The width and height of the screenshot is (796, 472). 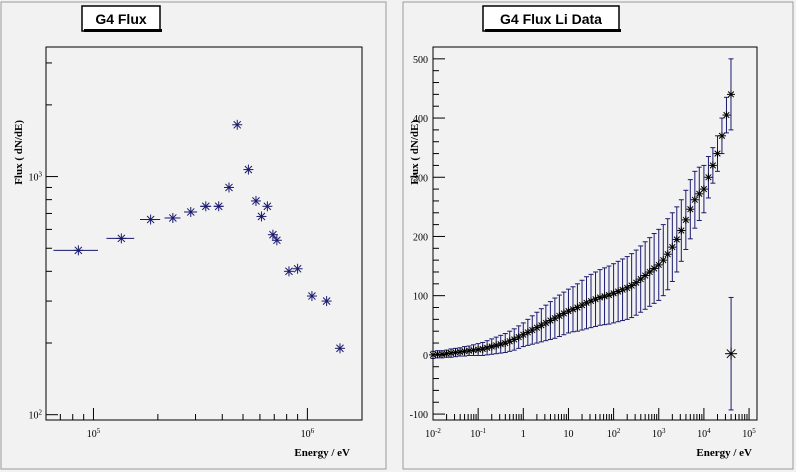 What do you see at coordinates (614, 433) in the screenshot?
I see `x-tick-label: 10²` at bounding box center [614, 433].